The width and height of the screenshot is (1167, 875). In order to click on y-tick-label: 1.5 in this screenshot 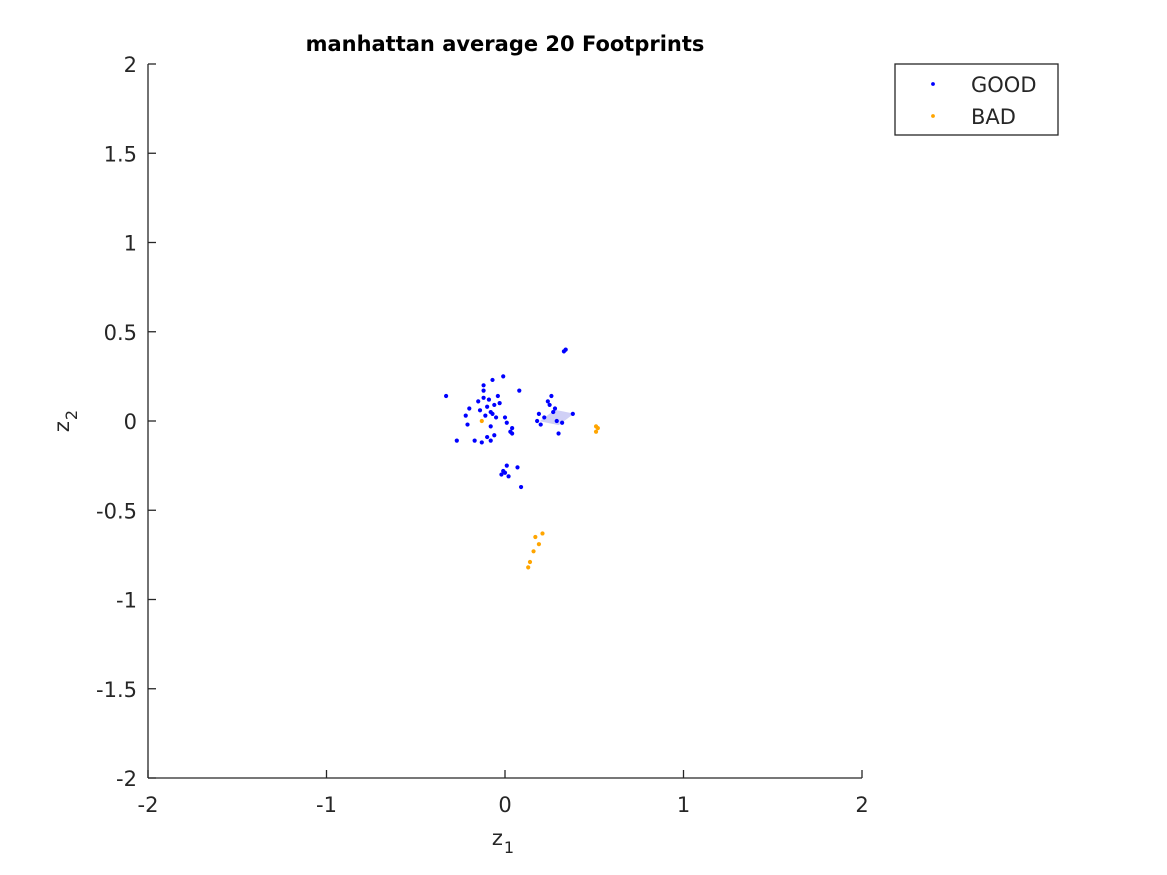, I will do `click(120, 154)`.